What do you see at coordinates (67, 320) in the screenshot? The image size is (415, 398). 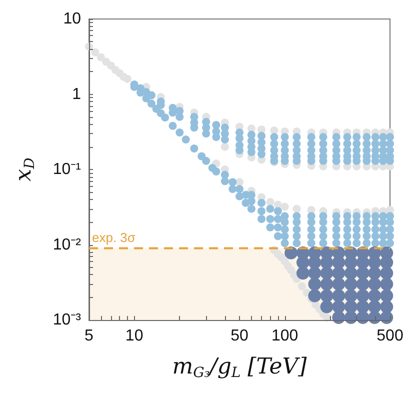 I see `y-tick-label: 10⁻³` at bounding box center [67, 320].